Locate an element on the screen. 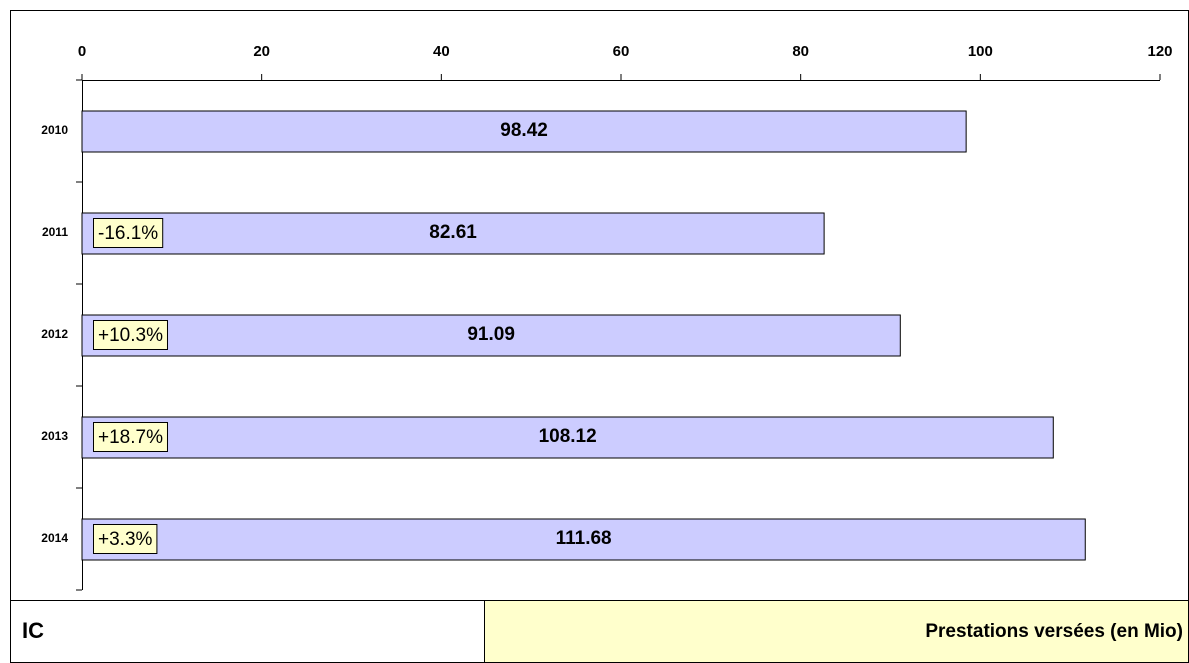  change-label: +10.3% is located at coordinates (130, 335).